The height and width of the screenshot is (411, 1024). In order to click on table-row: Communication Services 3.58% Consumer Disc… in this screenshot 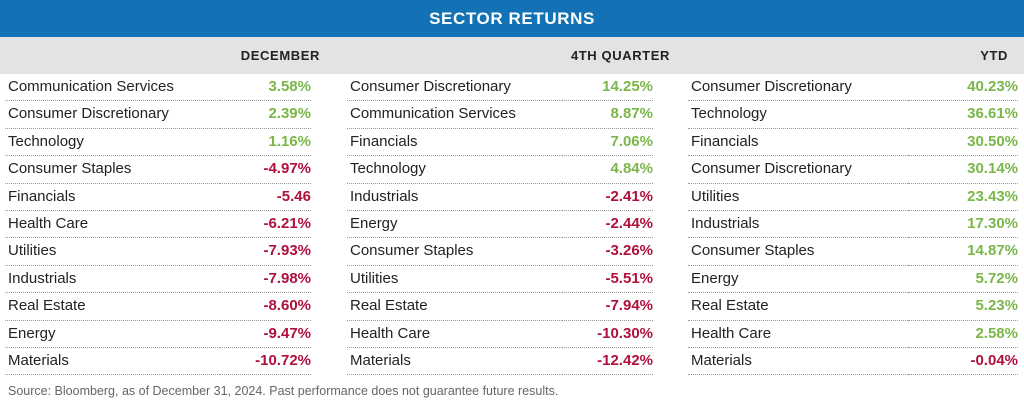, I will do `click(512, 88)`.